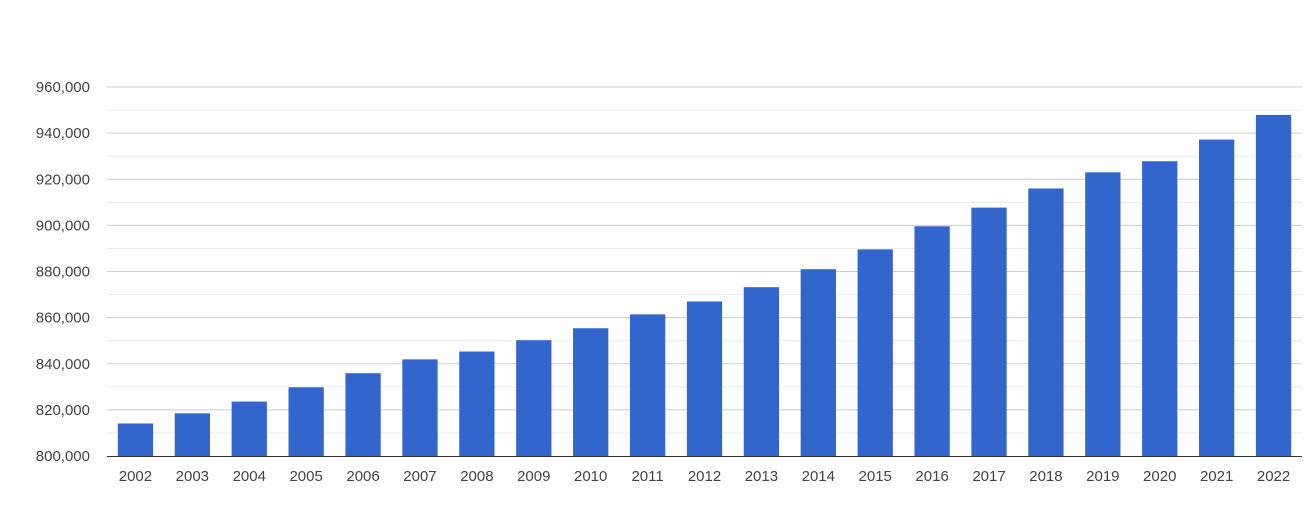 The width and height of the screenshot is (1305, 510). I want to click on x-tick-label: 2016, so click(931, 476).